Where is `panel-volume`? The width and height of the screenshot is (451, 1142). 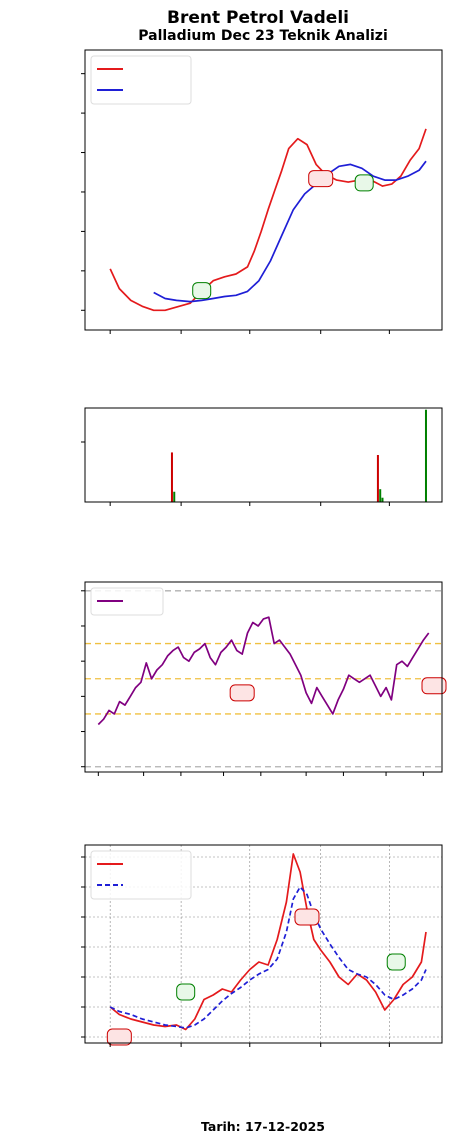 panel-volume is located at coordinates (262, 456).